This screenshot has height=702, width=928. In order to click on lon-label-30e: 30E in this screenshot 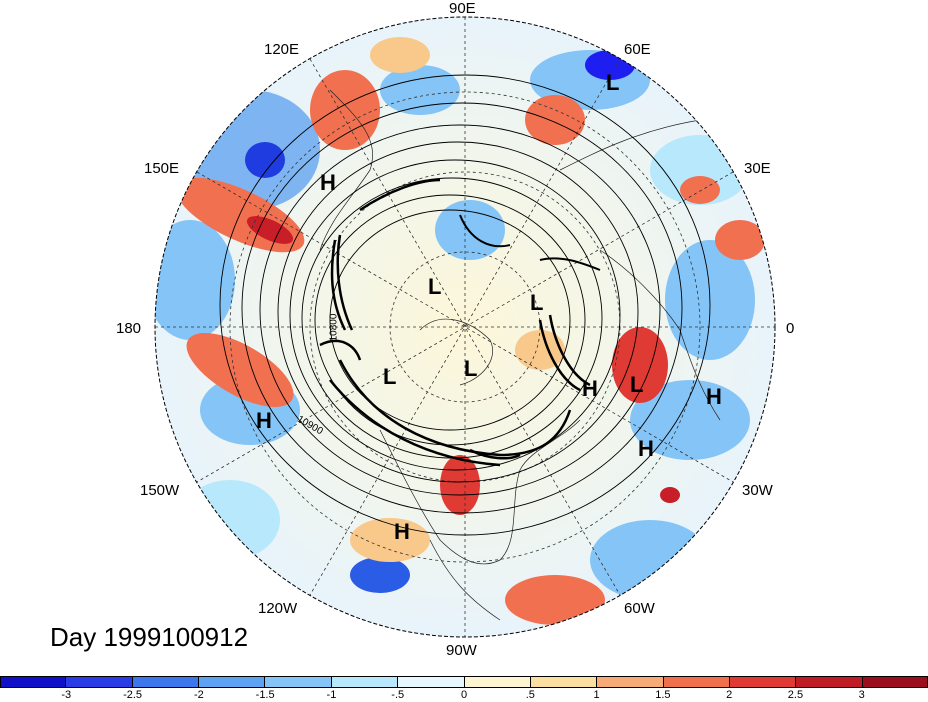, I will do `click(757, 168)`.